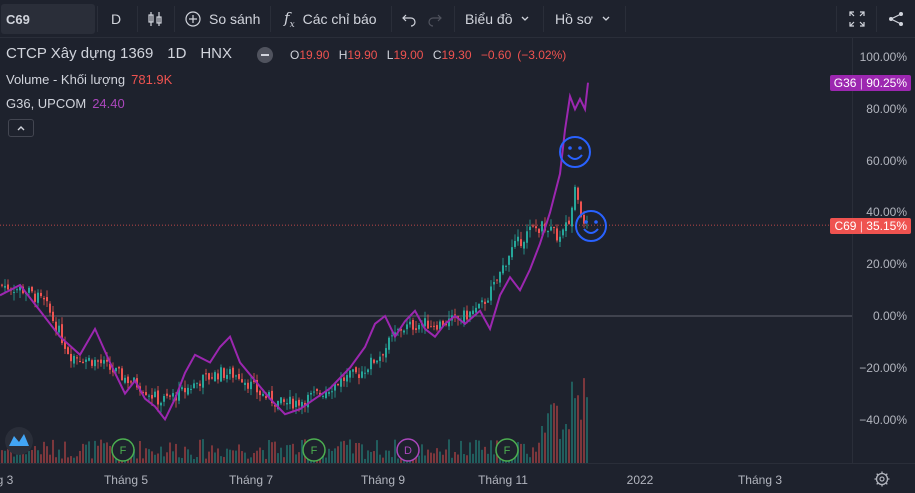  Describe the element at coordinates (435, 19) in the screenshot. I see `redo-button` at that location.